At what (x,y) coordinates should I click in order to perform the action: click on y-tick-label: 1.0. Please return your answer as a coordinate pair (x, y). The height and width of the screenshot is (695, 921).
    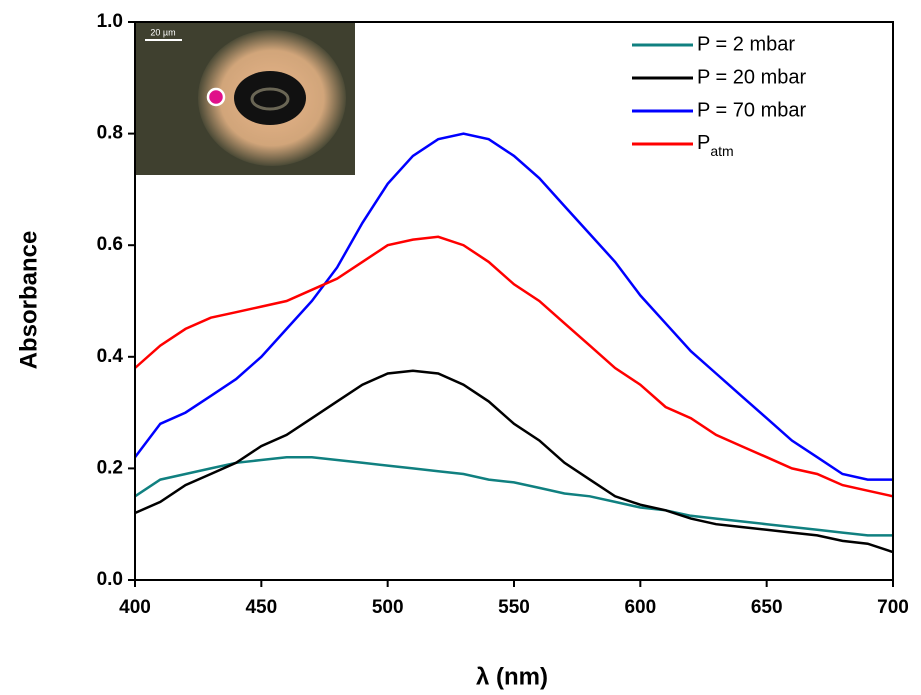
    Looking at the image, I should click on (110, 21).